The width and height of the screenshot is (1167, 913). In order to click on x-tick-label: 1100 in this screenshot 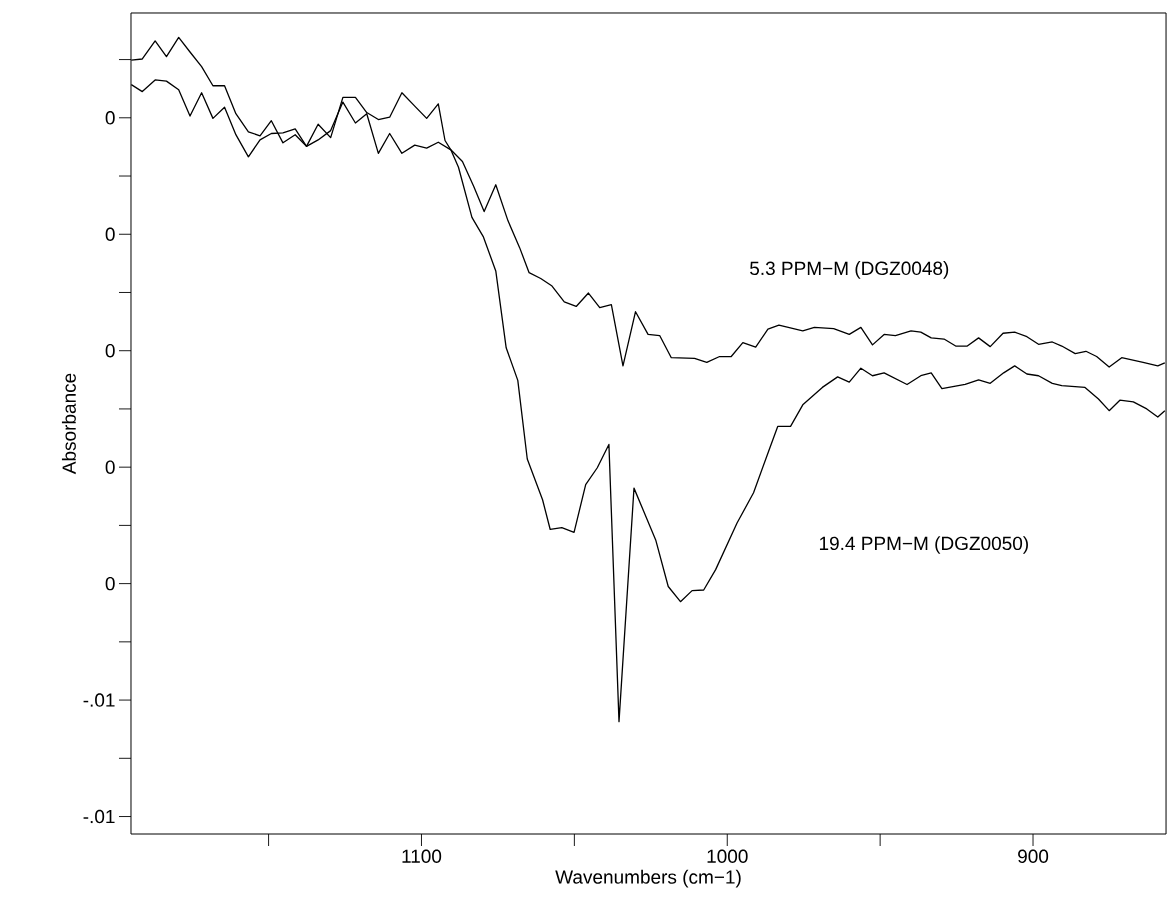, I will do `click(422, 856)`.